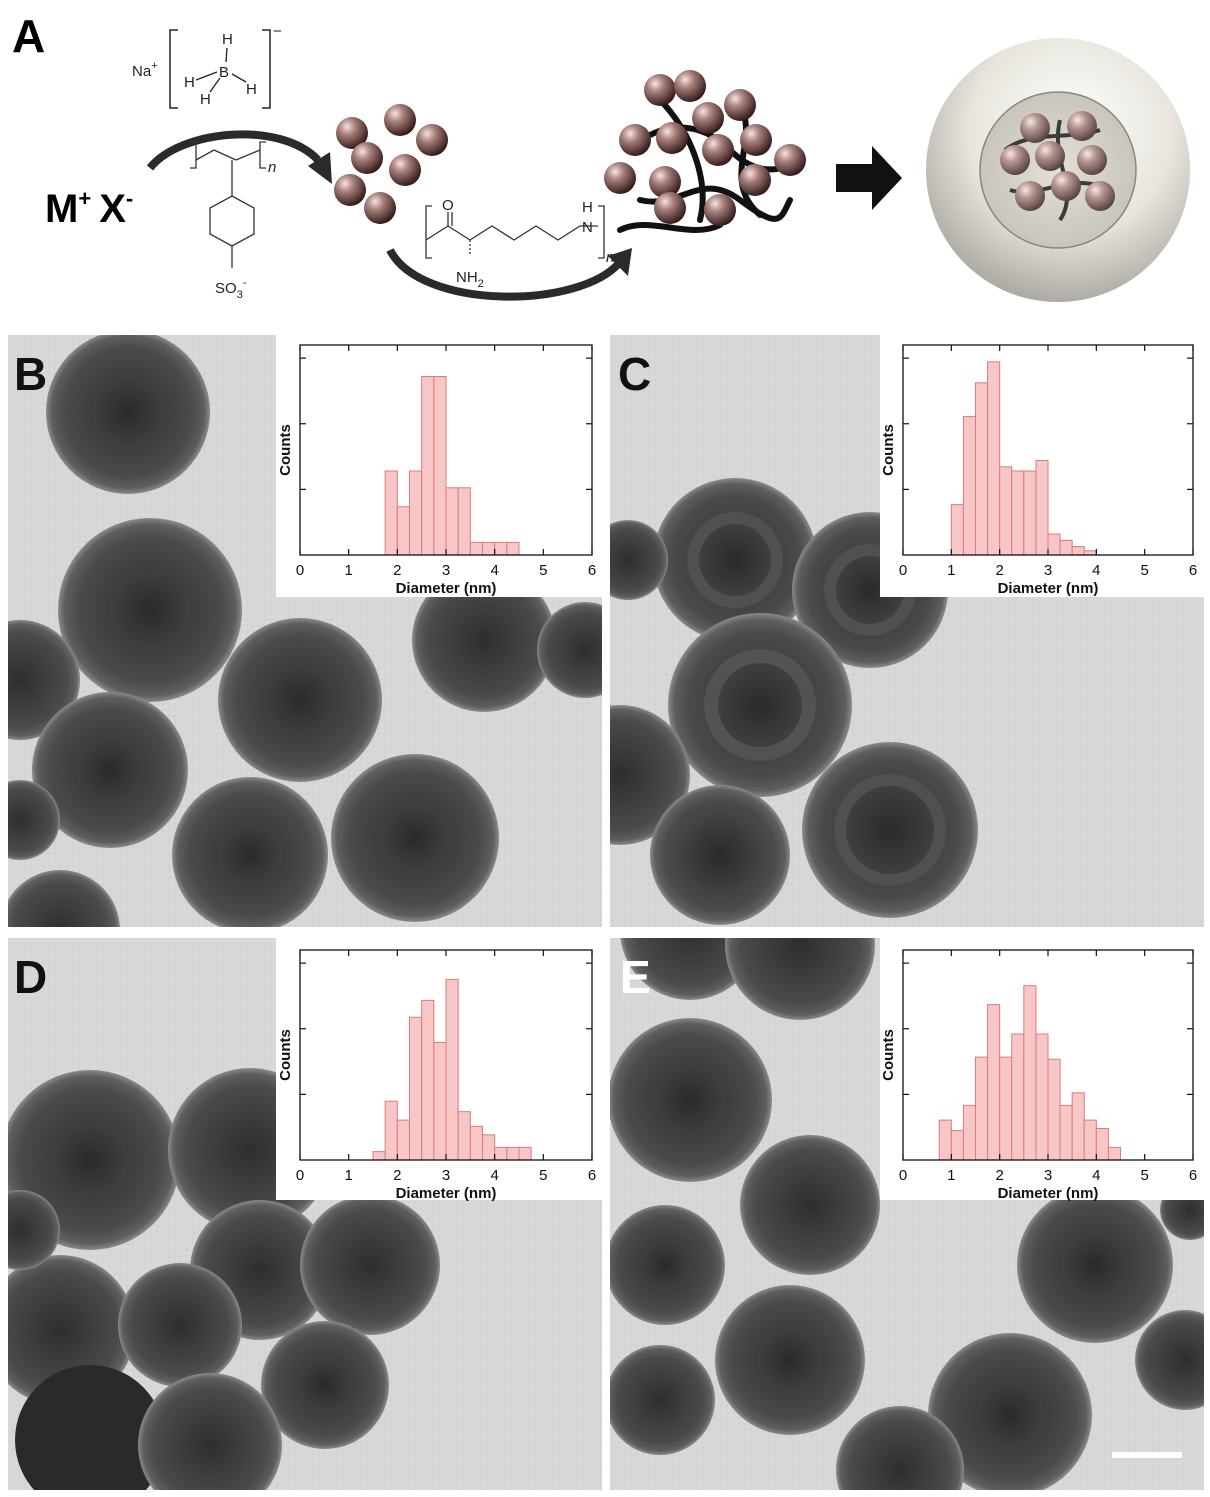 This screenshot has width=1210, height=1497. I want to click on sodium-borohydride: Na+ − H B H H H, so click(207, 66).